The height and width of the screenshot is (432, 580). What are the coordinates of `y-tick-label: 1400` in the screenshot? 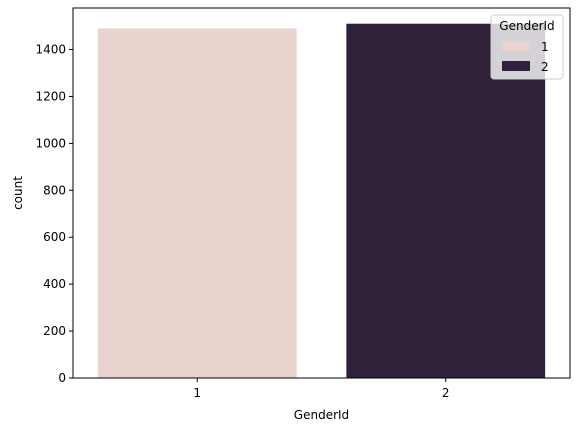 It's located at (50, 50).